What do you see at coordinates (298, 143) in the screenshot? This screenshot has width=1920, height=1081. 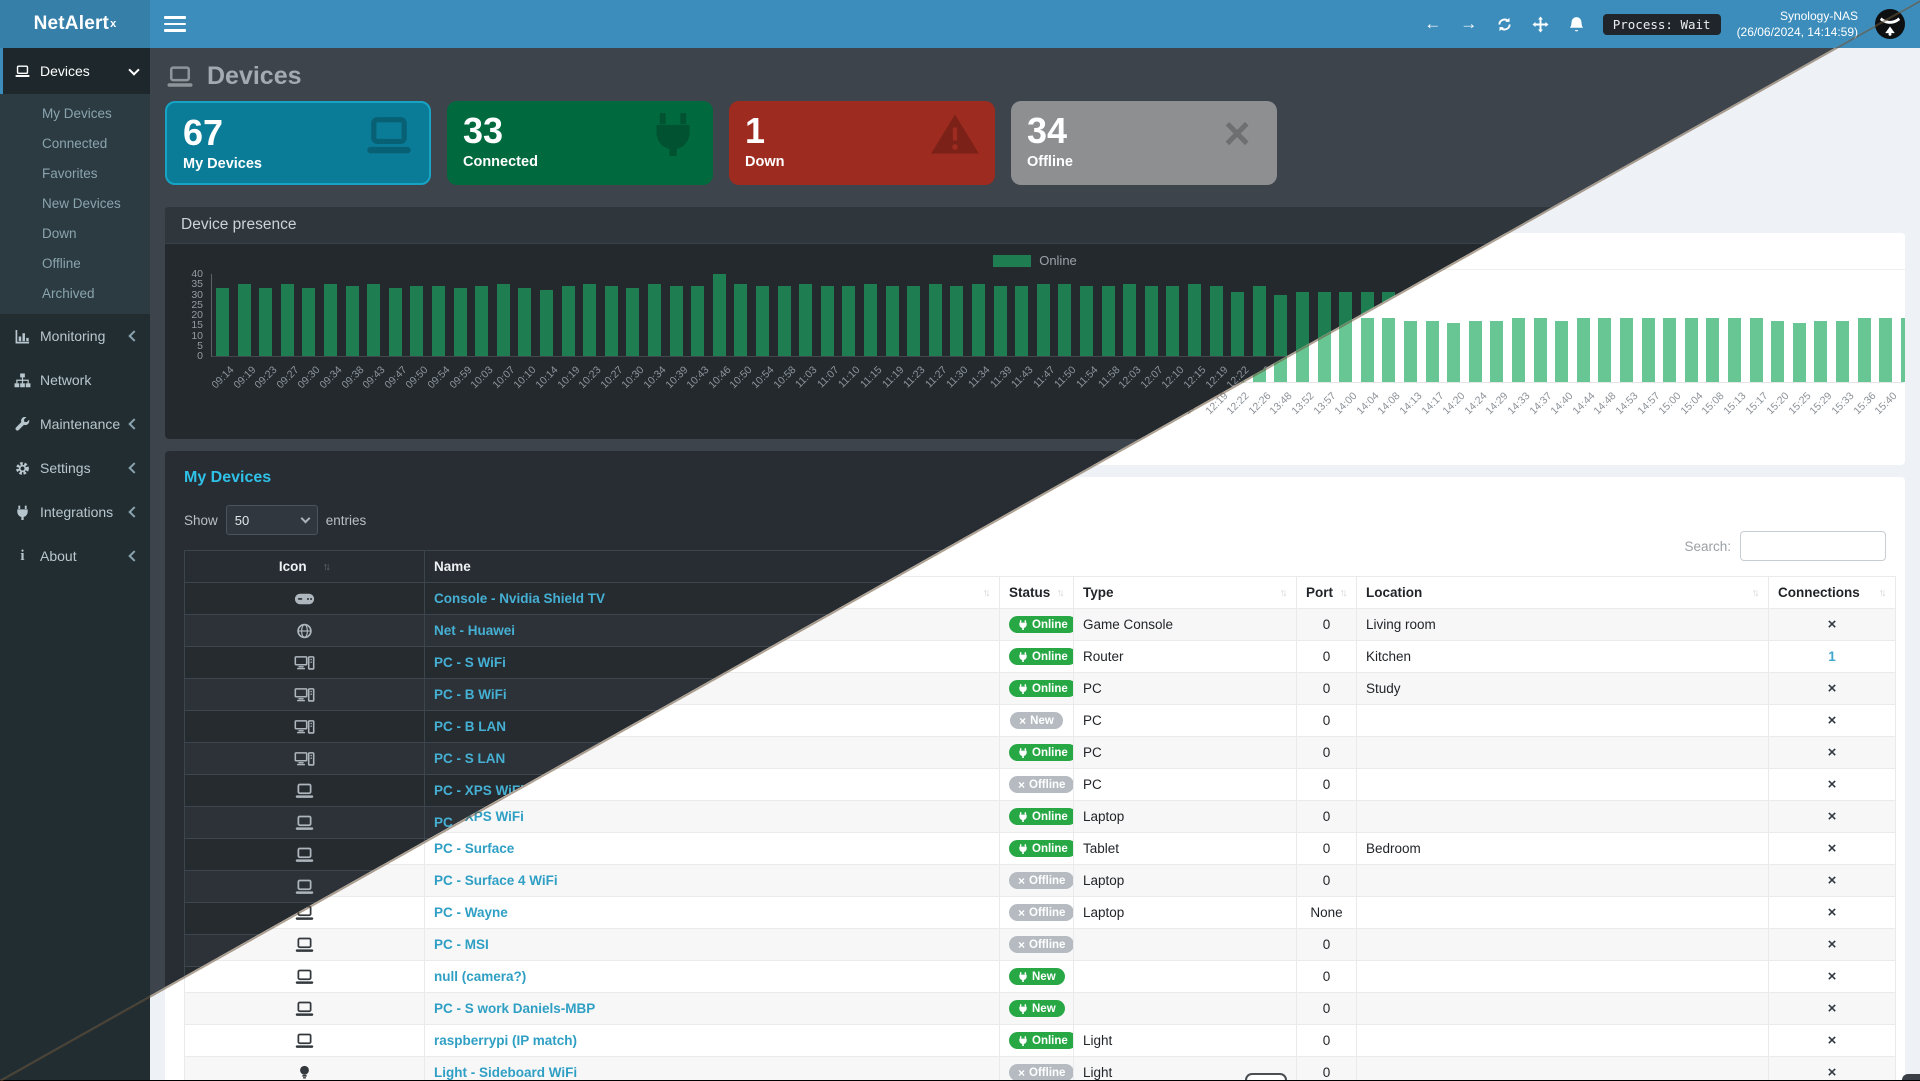 I see `stat-card-my-devices: 67 My Devices` at bounding box center [298, 143].